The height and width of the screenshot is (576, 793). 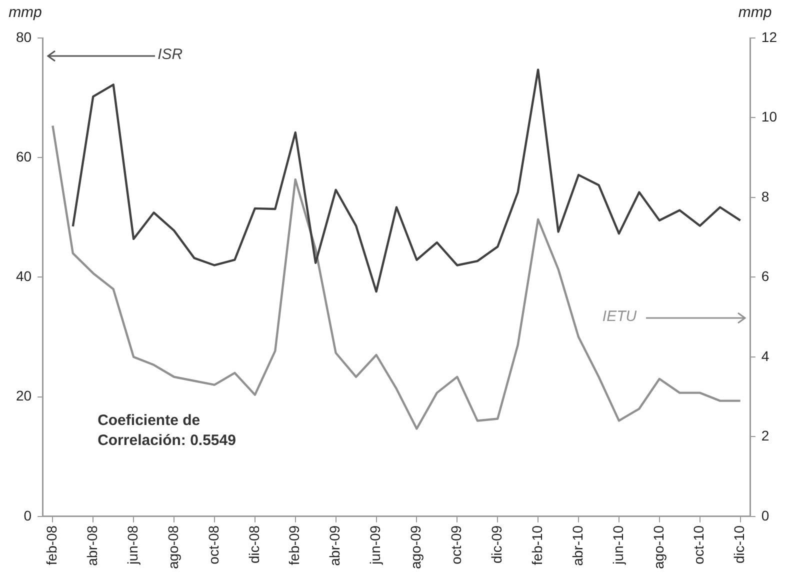 What do you see at coordinates (536, 545) in the screenshot?
I see `x-tick-label: feb-10` at bounding box center [536, 545].